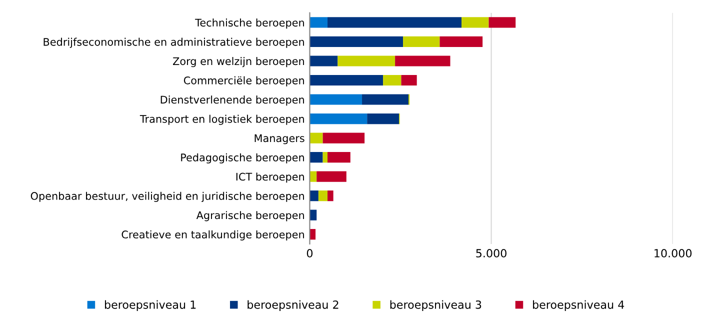 The width and height of the screenshot is (712, 321). What do you see at coordinates (242, 158) in the screenshot?
I see `y-tick-label: Pedagogische beroepen` at bounding box center [242, 158].